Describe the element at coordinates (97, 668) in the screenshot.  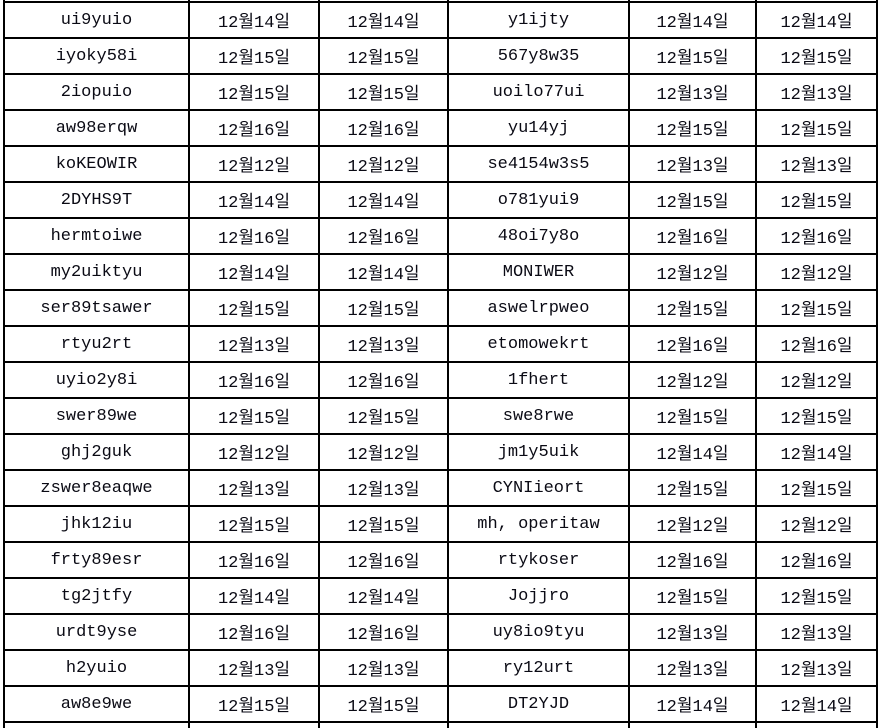
I see `id-cell: h2yuio` at that location.